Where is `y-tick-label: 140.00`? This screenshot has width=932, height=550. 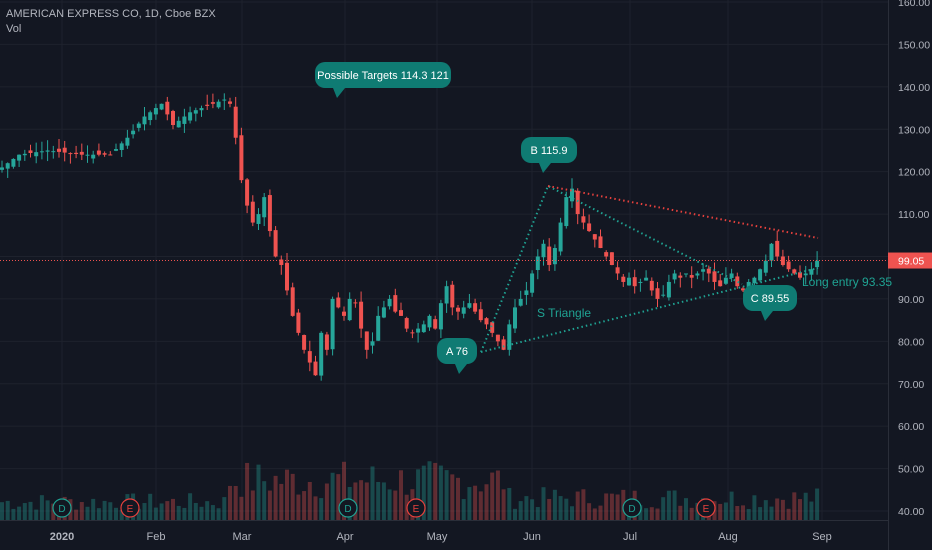 y-tick-label: 140.00 is located at coordinates (914, 88).